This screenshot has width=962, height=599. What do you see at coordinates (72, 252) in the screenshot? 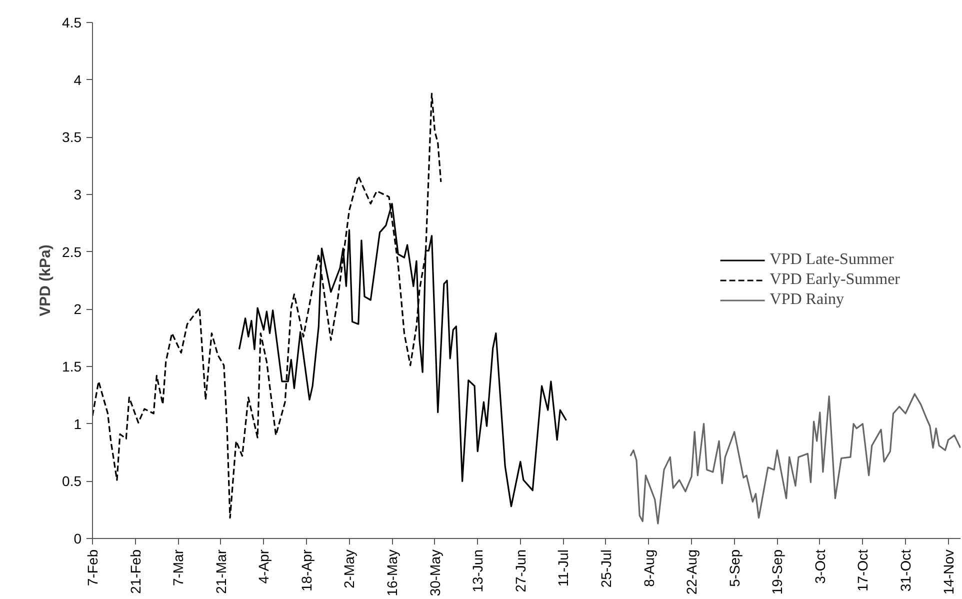
I see `y-tick-label: 2.5` at bounding box center [72, 252].